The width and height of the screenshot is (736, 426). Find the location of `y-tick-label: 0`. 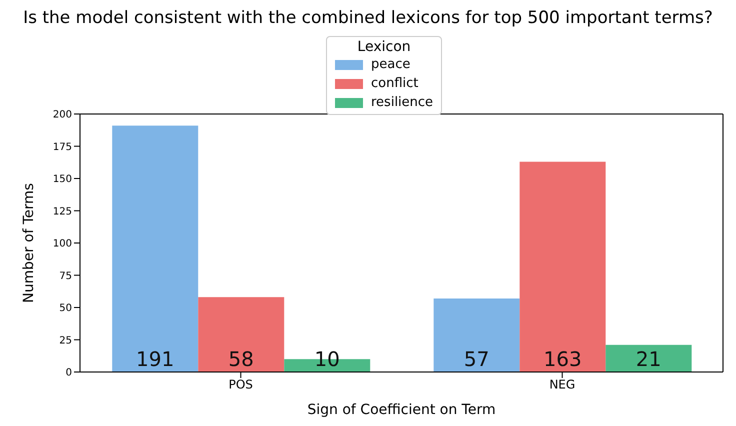

y-tick-label: 0 is located at coordinates (69, 373).